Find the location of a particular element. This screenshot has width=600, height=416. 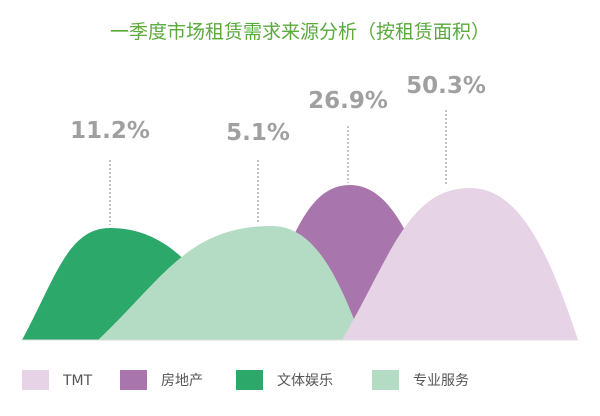

chart-title: 一季度市场租赁需求来源分析（按租赁面积） is located at coordinates (300, 32).